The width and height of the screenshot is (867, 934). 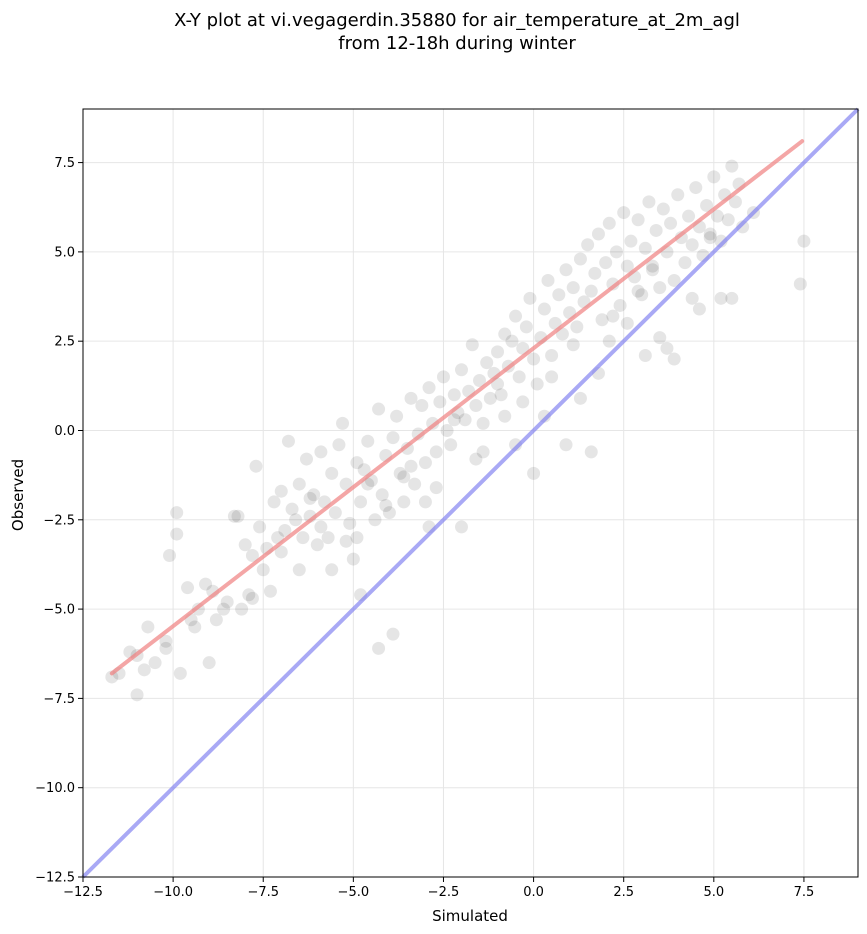 I want to click on x-axis-label: Simulated, so click(x=470, y=916).